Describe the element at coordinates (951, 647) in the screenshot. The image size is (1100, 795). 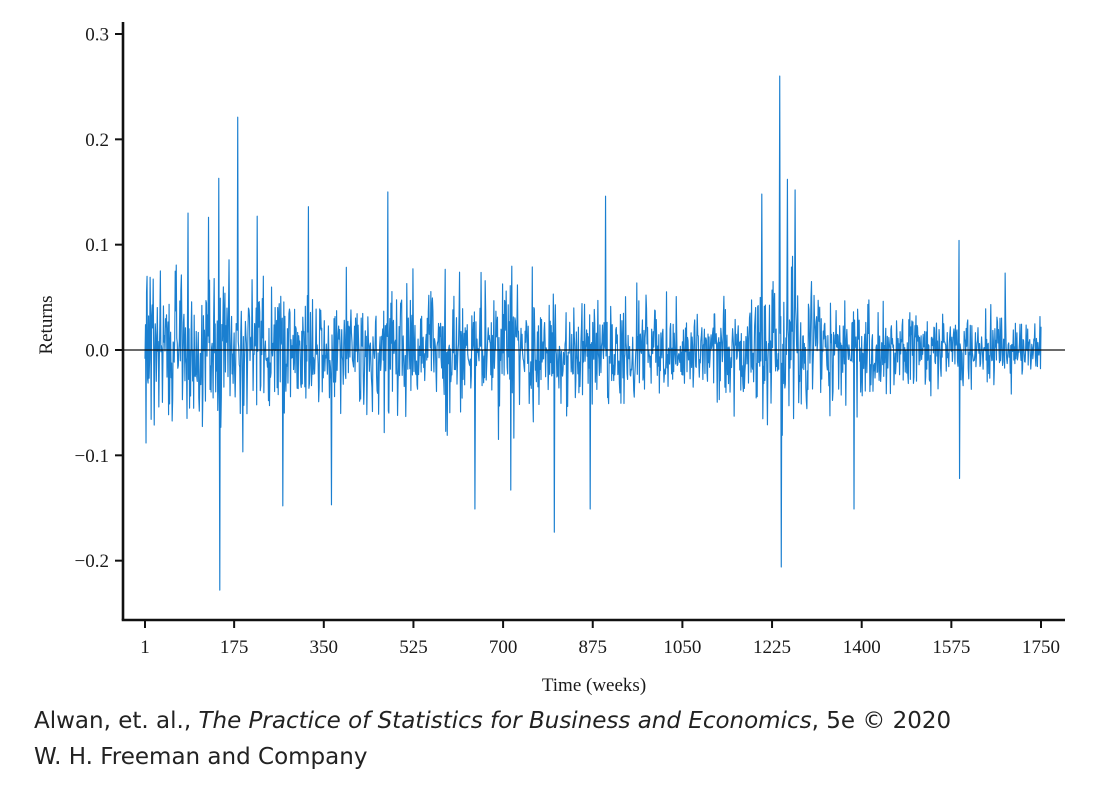
I see `x-tick-label: 1575` at that location.